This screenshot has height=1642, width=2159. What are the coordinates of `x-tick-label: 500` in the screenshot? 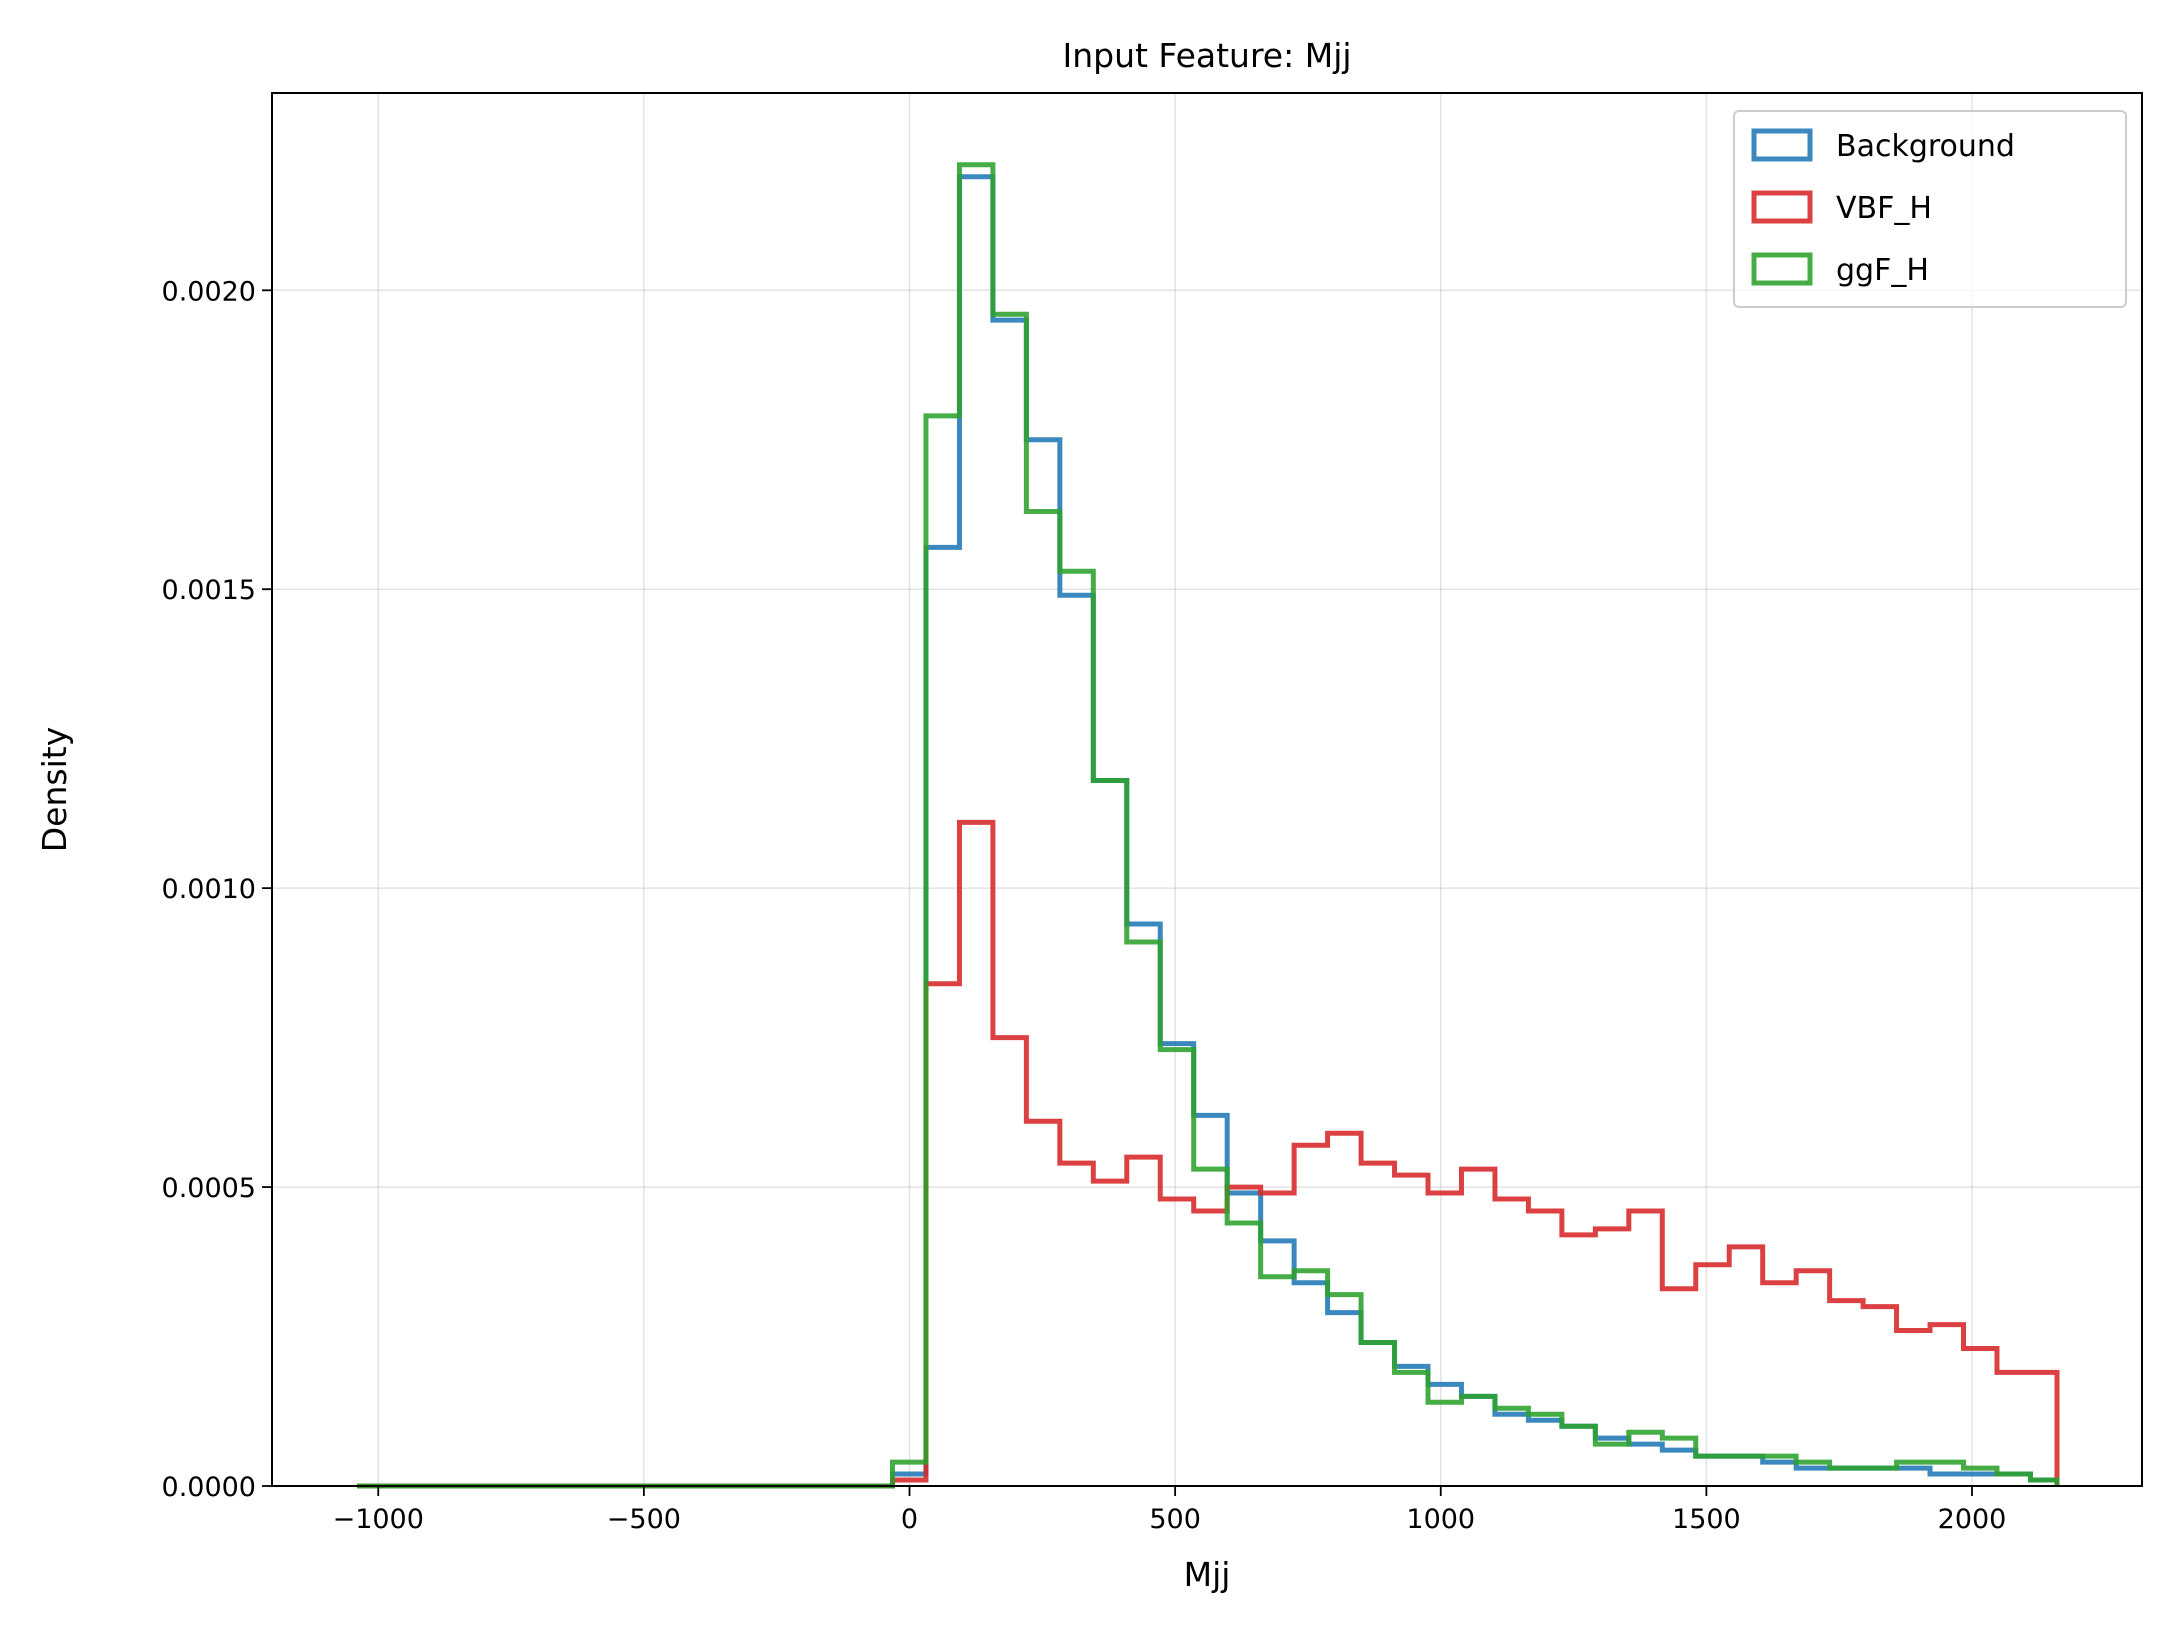 It's located at (1175, 1519).